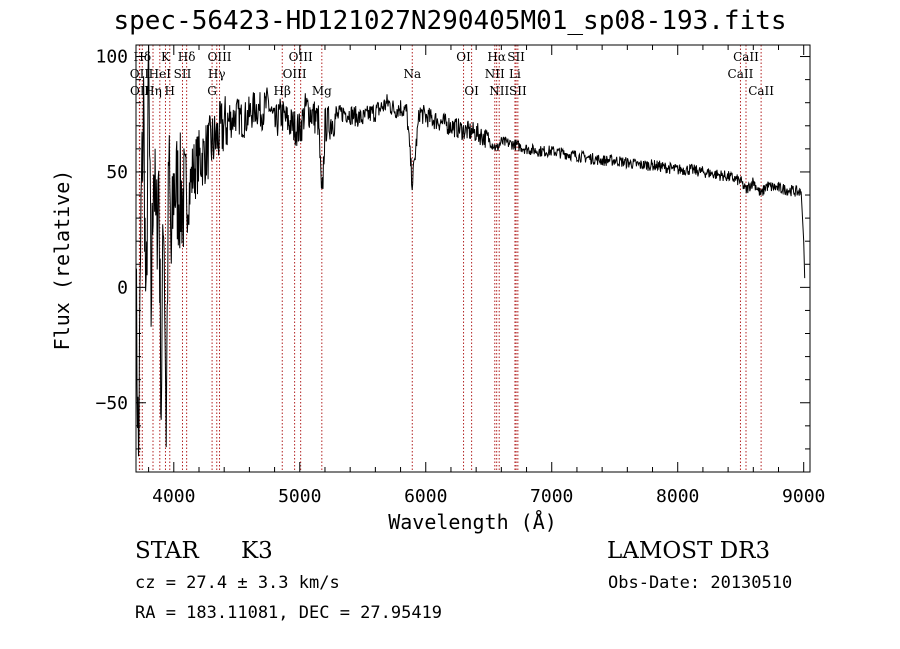 The height and width of the screenshot is (649, 900). I want to click on line-label: G, so click(212, 91).